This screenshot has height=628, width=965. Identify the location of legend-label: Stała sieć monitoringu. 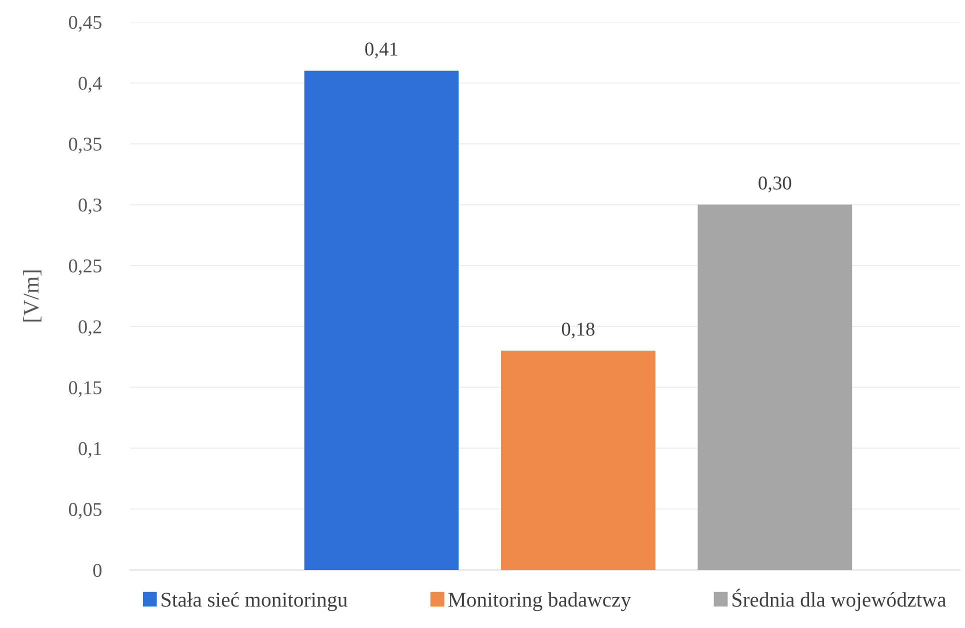
(255, 602).